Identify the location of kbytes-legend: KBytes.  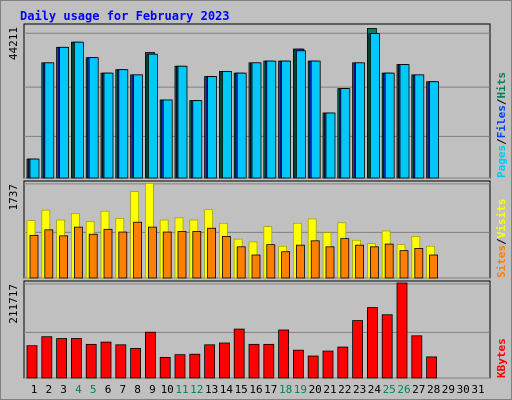
(501, 358).